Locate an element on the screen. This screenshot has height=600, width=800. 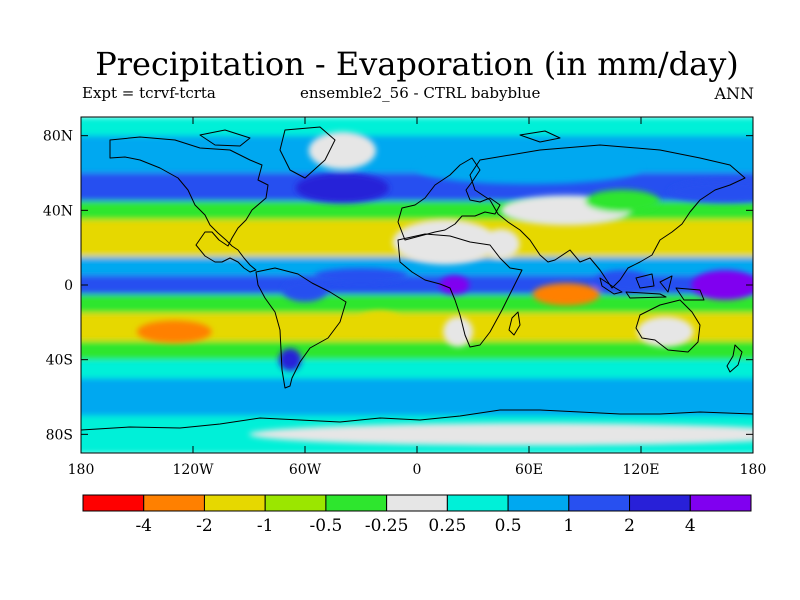
colorbar-label: 0.5 is located at coordinates (508, 526).